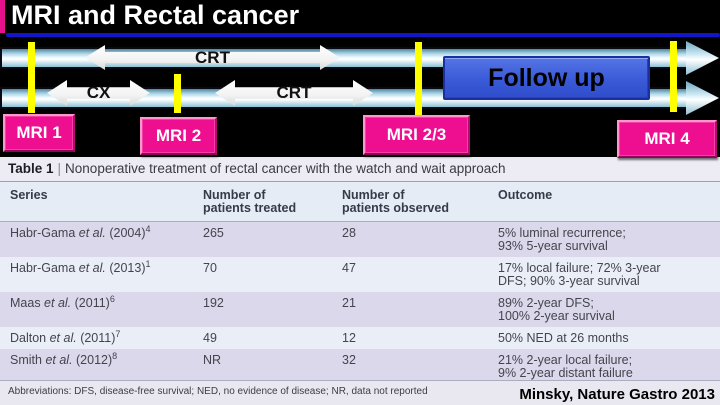  What do you see at coordinates (418, 78) in the screenshot?
I see `yellow-marker-mri23` at bounding box center [418, 78].